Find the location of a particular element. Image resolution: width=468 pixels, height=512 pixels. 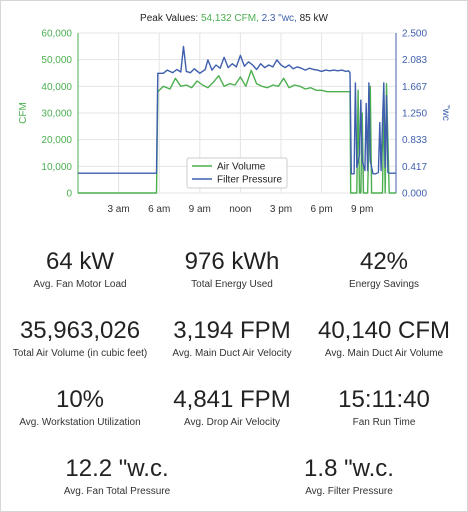

y-left-tick-label: 30,000 is located at coordinates (56, 114).